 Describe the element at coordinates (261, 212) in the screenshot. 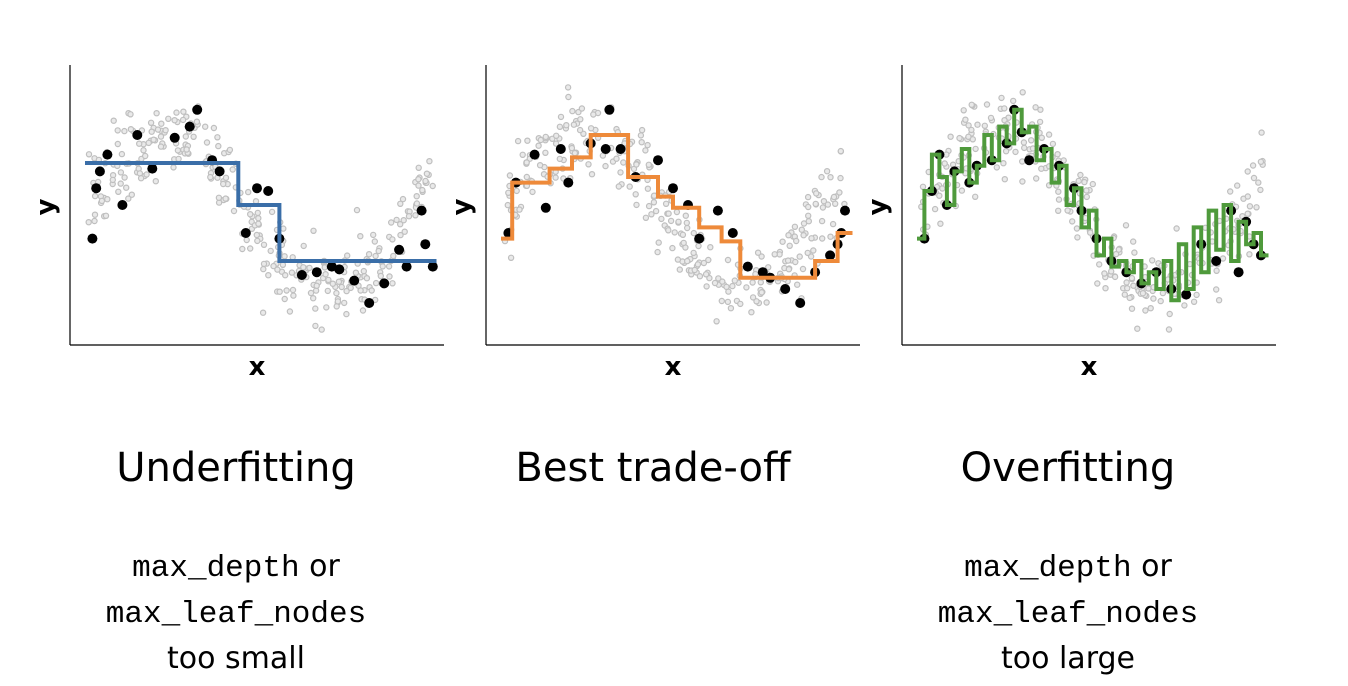

I see `underfitting-prediction-line` at that location.